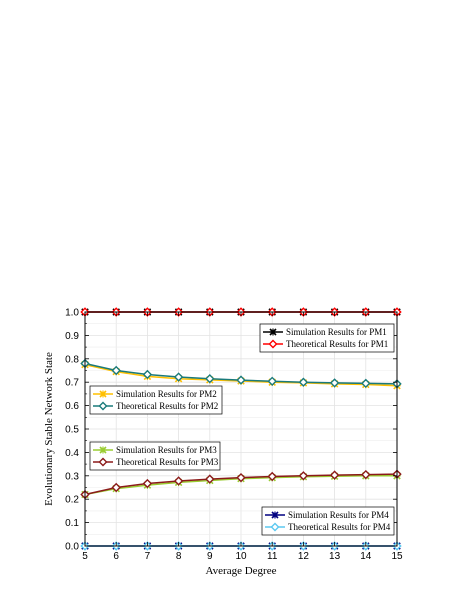  What do you see at coordinates (366, 556) in the screenshot?
I see `x-tick-label: 14` at bounding box center [366, 556].